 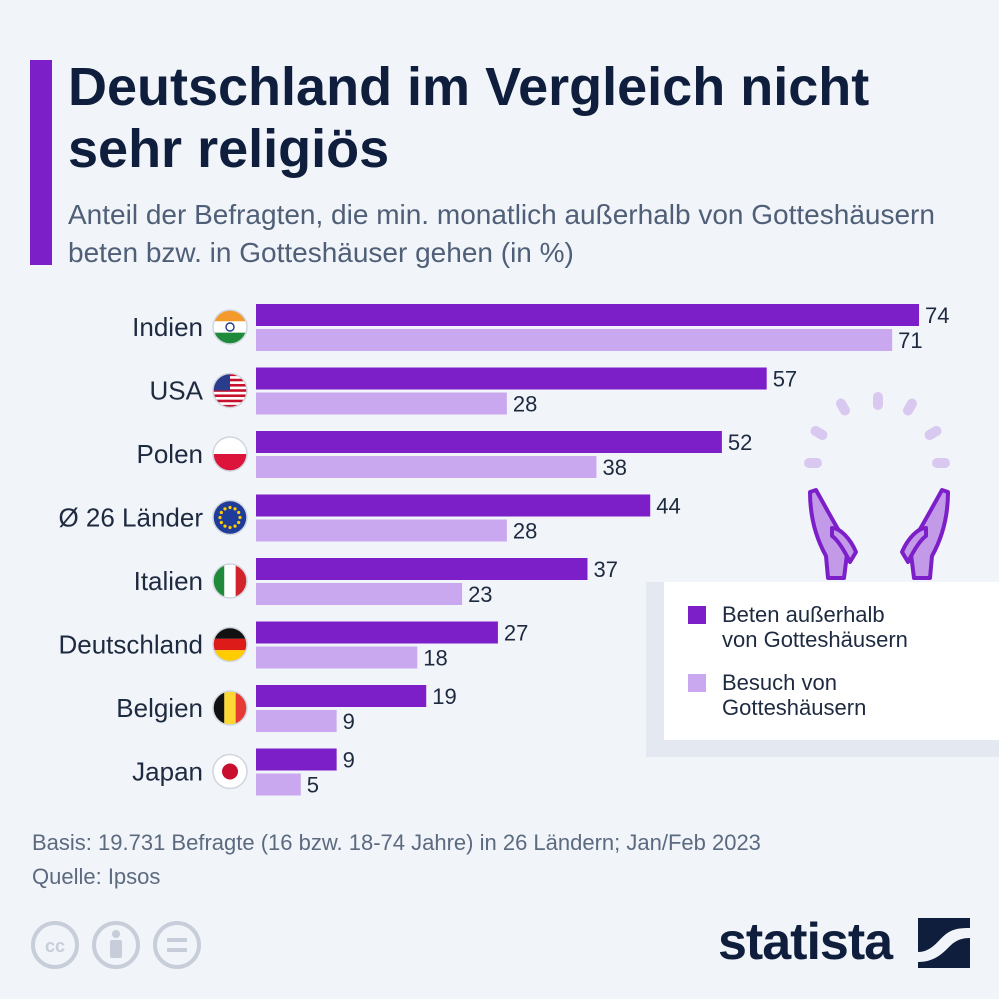 What do you see at coordinates (96, 876) in the screenshot?
I see `footnote-source: Quelle: Ipsos` at bounding box center [96, 876].